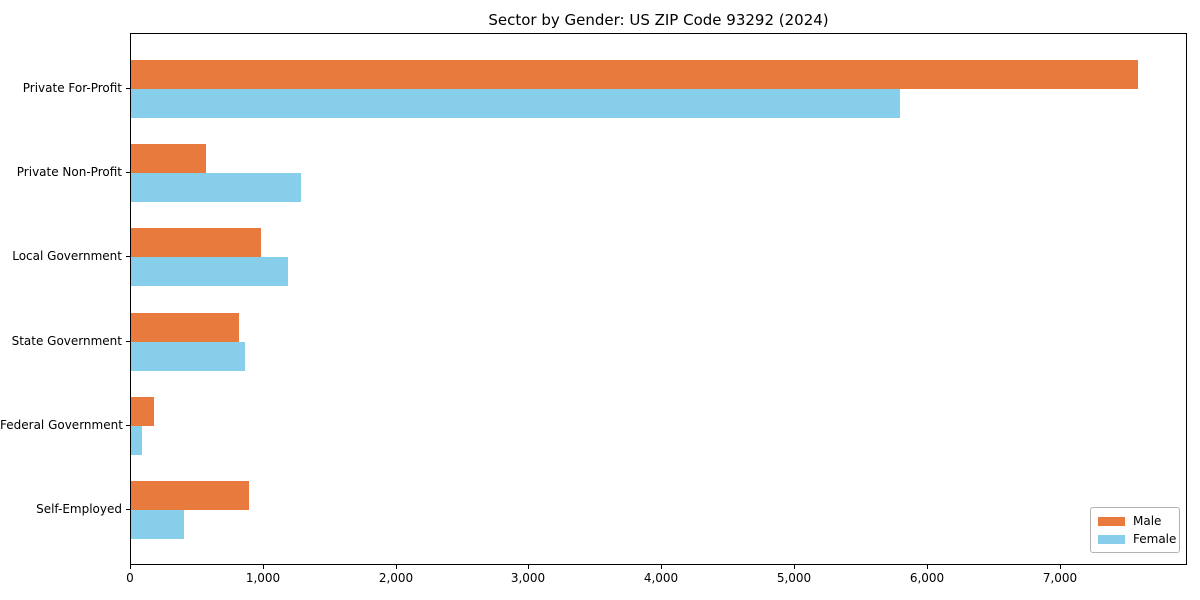 The height and width of the screenshot is (600, 1200). What do you see at coordinates (927, 578) in the screenshot?
I see `xtick-label: 6,000` at bounding box center [927, 578].